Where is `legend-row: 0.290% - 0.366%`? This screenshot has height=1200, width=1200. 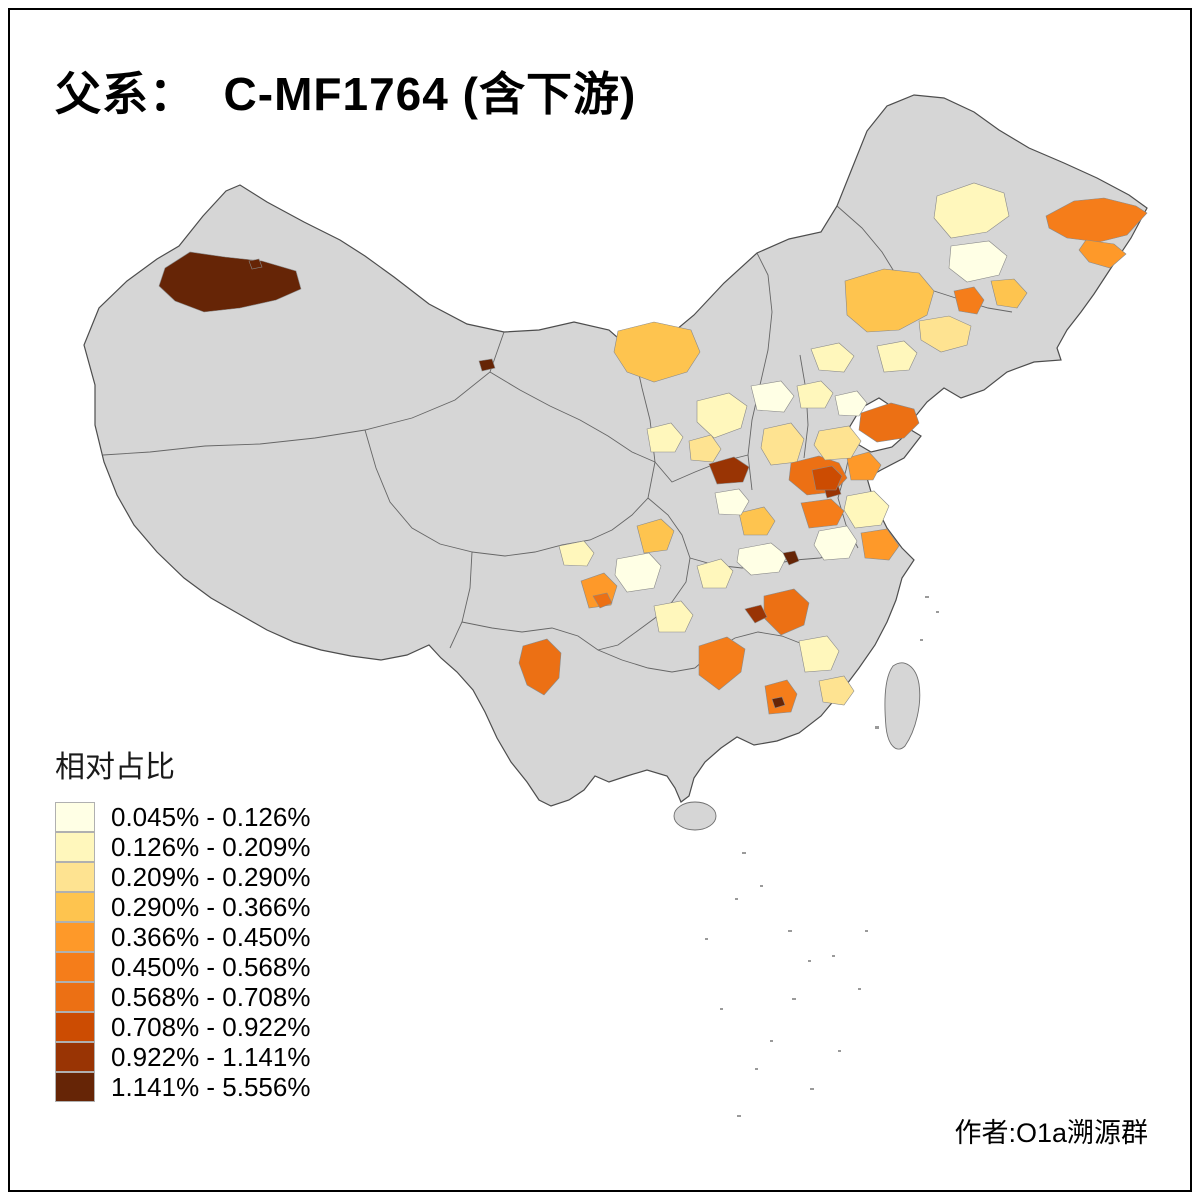
legend-row: 0.290% - 0.366% is located at coordinates (182, 907).